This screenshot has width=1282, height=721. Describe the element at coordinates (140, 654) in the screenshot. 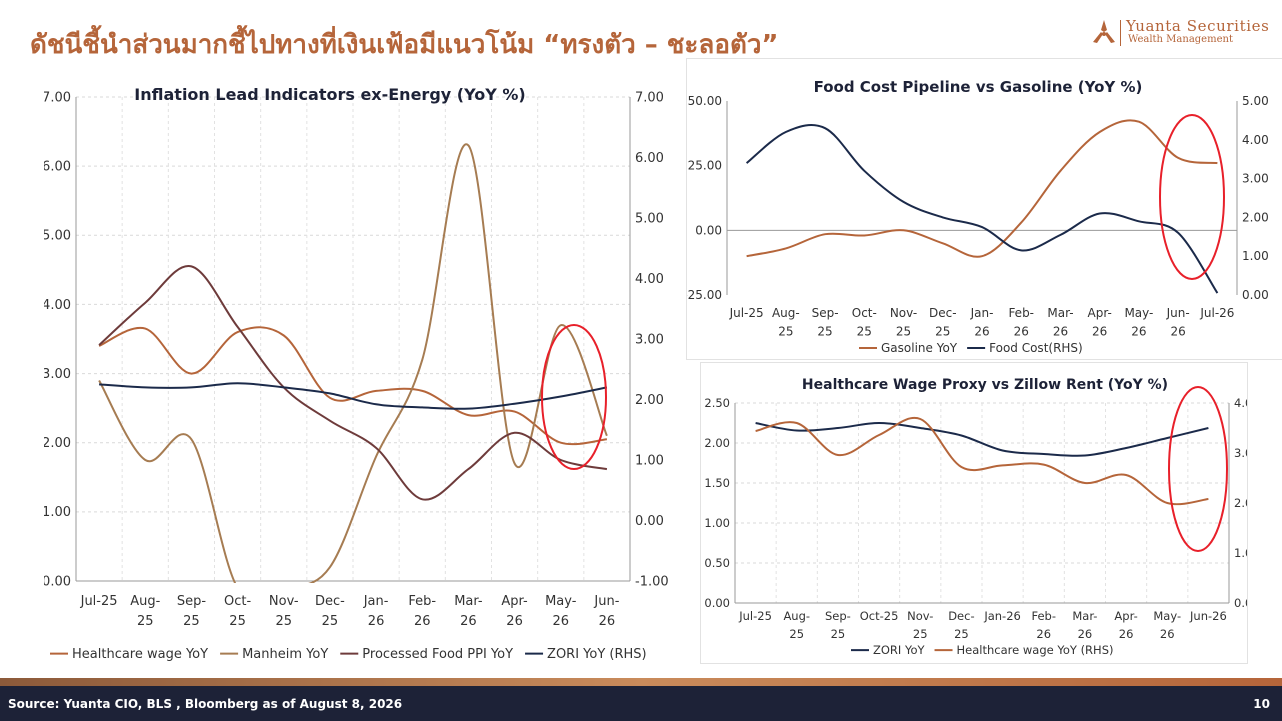

I see `legend-label: Healthcare wage YoY` at that location.